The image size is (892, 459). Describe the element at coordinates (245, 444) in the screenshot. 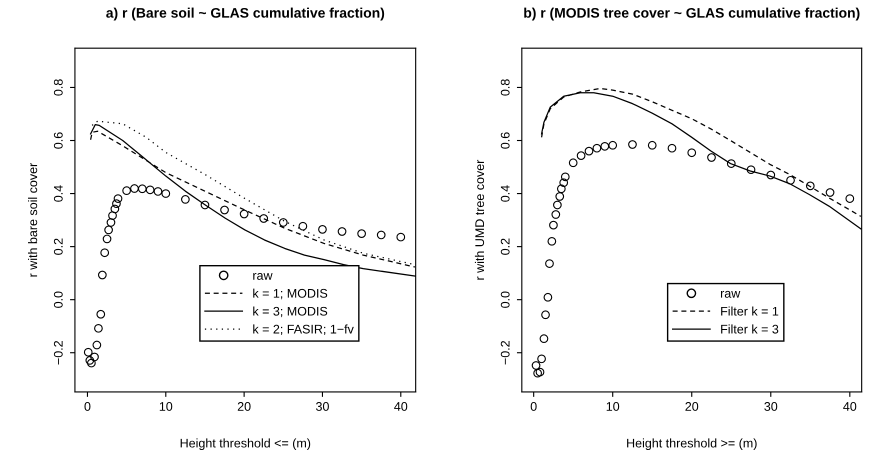

I see `x-axis-title: Height threshold <= (m)` at that location.